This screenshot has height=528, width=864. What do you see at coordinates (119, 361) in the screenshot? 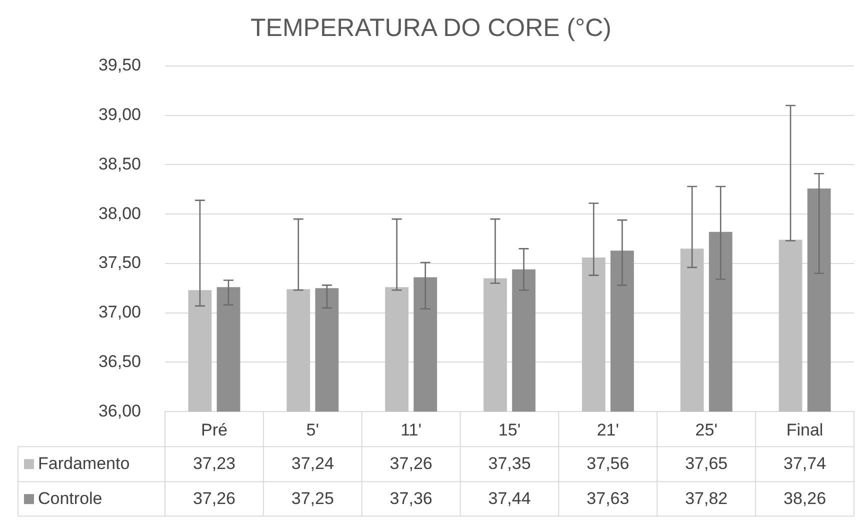
I see `y-tick-label: 36,50` at bounding box center [119, 361].